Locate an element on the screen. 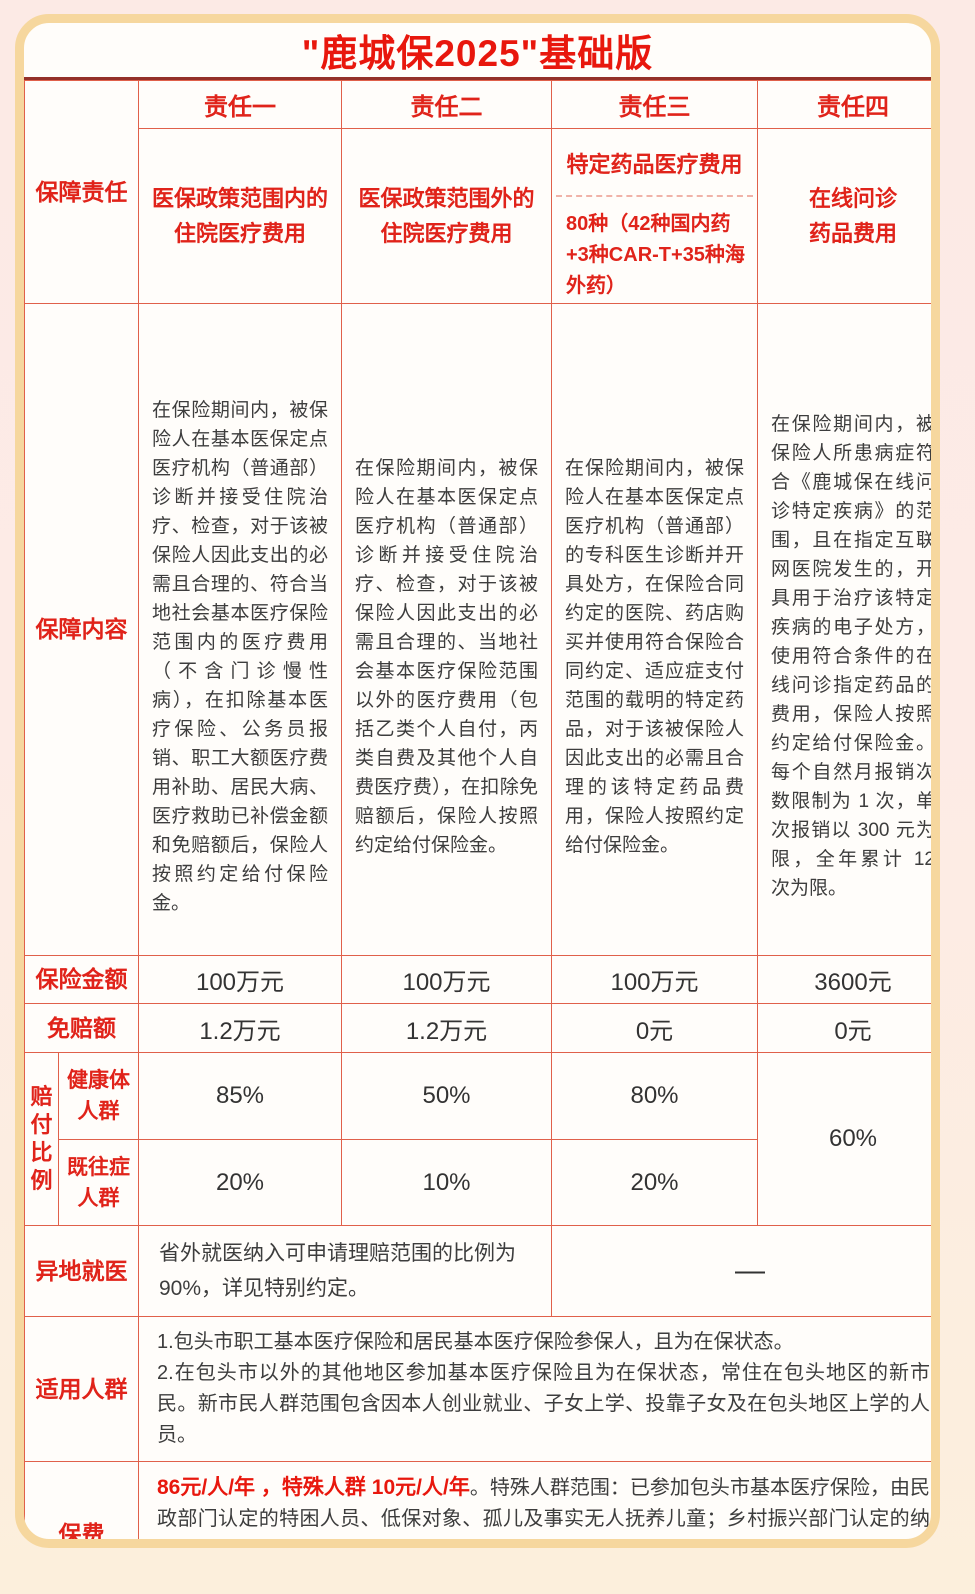 This screenshot has height=1594, width=975. col4-deductible: 0元 is located at coordinates (844, 1028).